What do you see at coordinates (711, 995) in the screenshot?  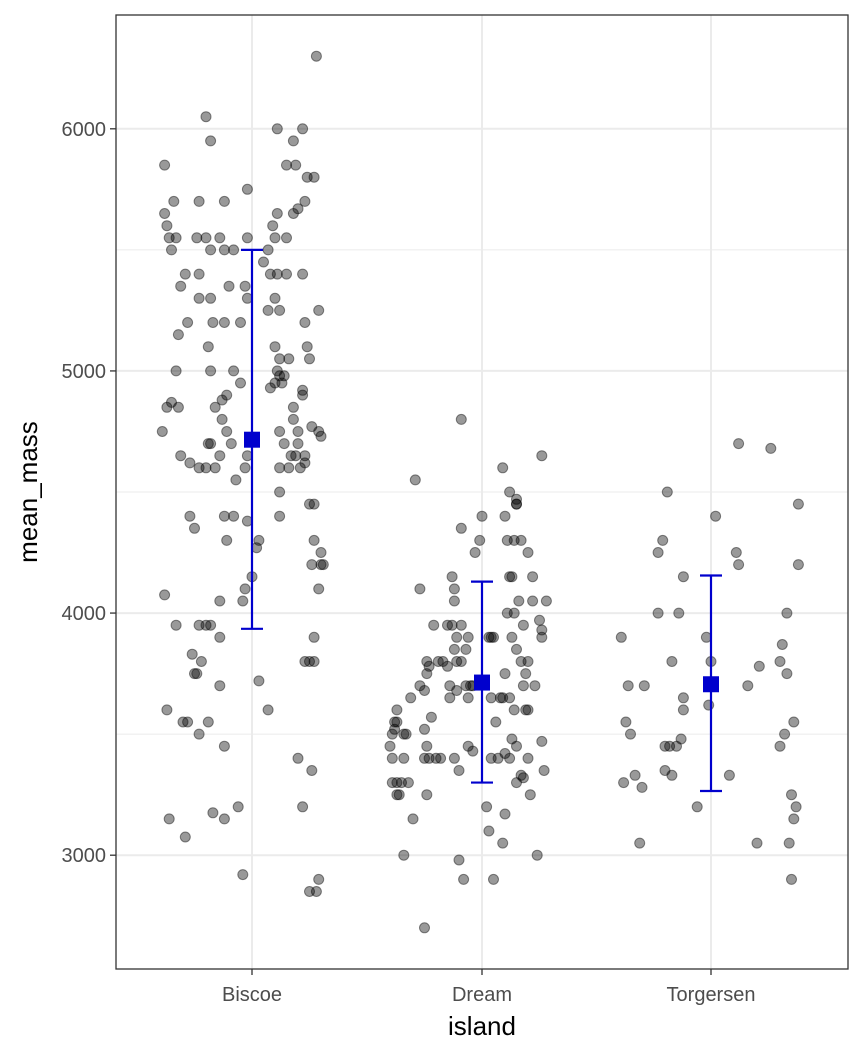 I see `x-tick-label: Torgersen` at bounding box center [711, 995].